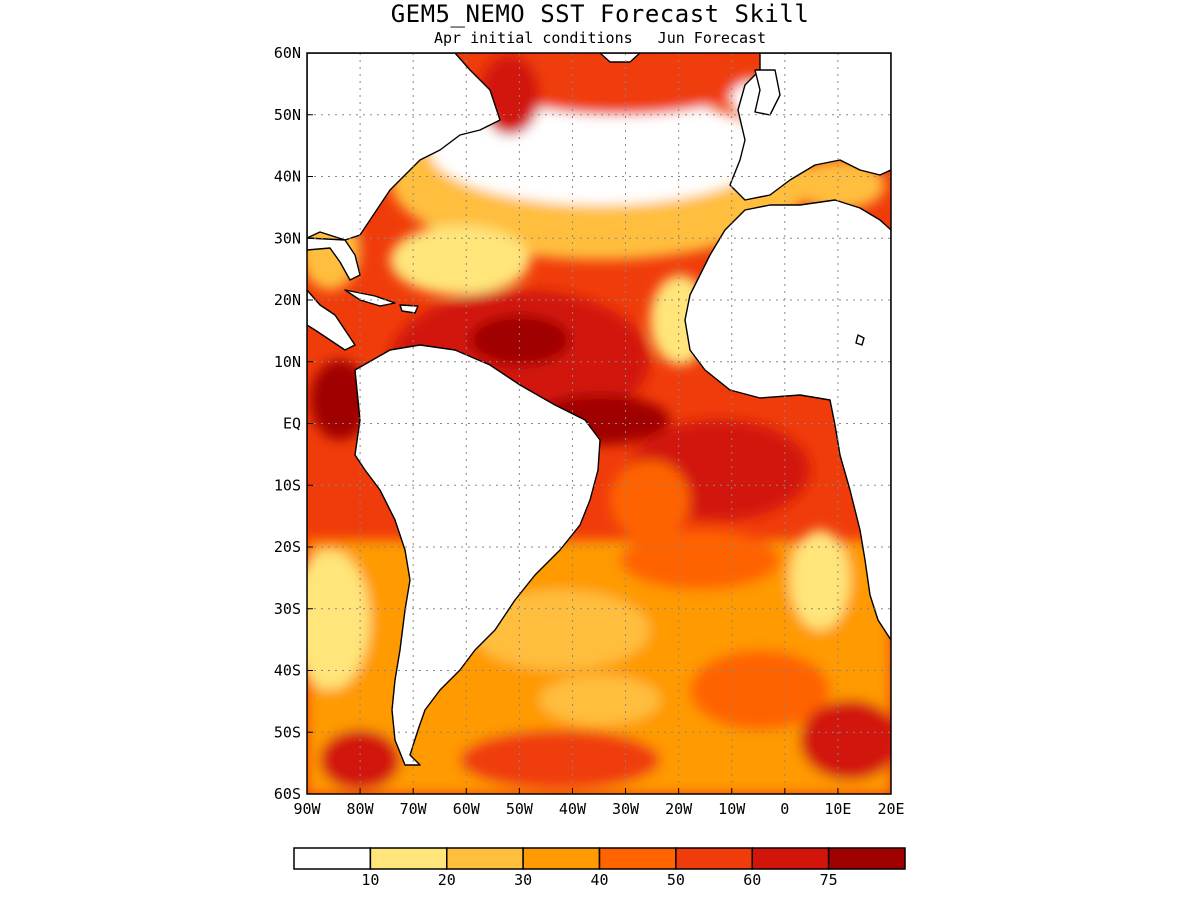 The height and width of the screenshot is (900, 1200). Describe the element at coordinates (287, 53) in the screenshot. I see `lat-tick-label: 60N` at that location.